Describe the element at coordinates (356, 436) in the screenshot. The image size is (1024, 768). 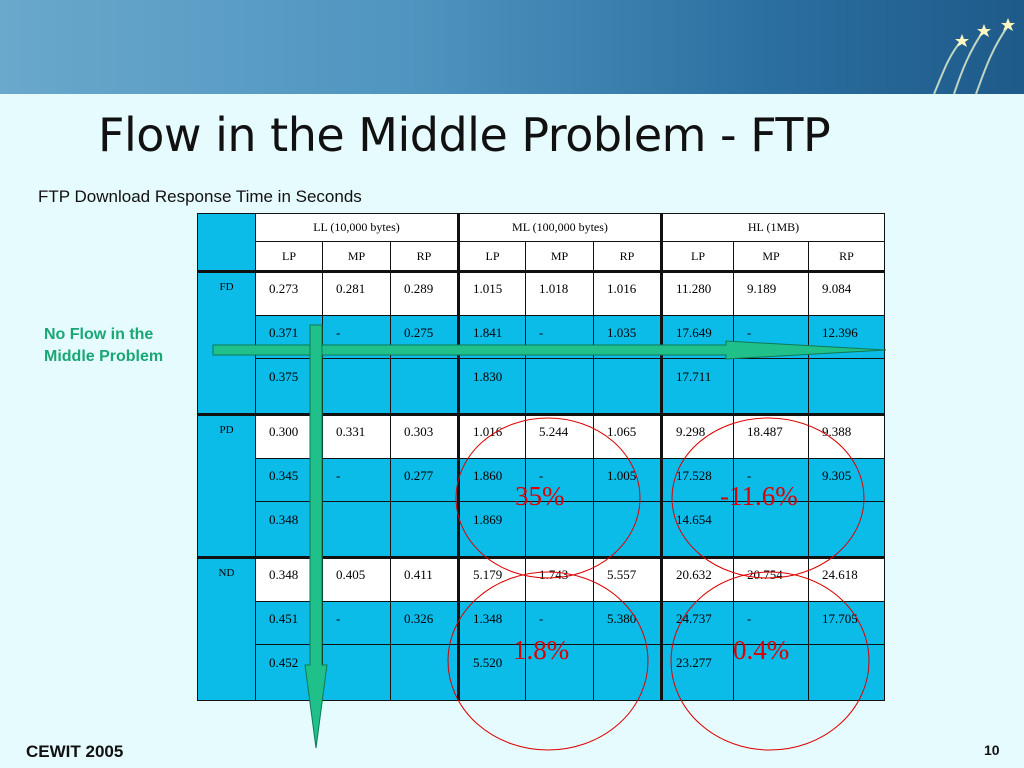
I see `table-cell: 0.331` at that location.